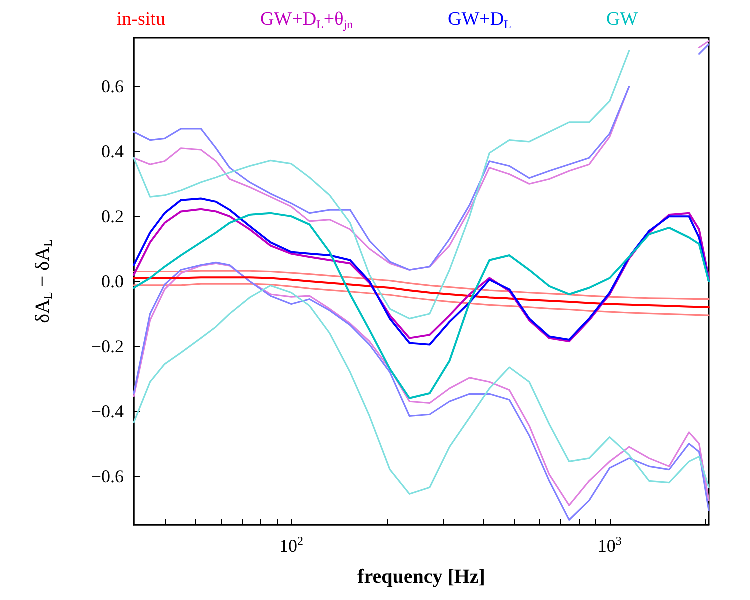  I want to click on y-tick-label: 0.2, so click(113, 216).